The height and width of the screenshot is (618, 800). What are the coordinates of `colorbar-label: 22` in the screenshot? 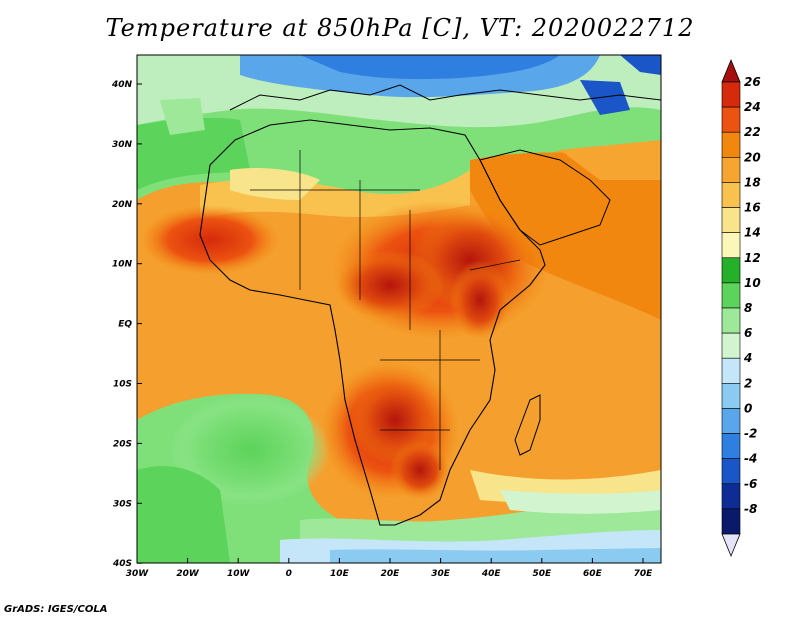 It's located at (752, 132).